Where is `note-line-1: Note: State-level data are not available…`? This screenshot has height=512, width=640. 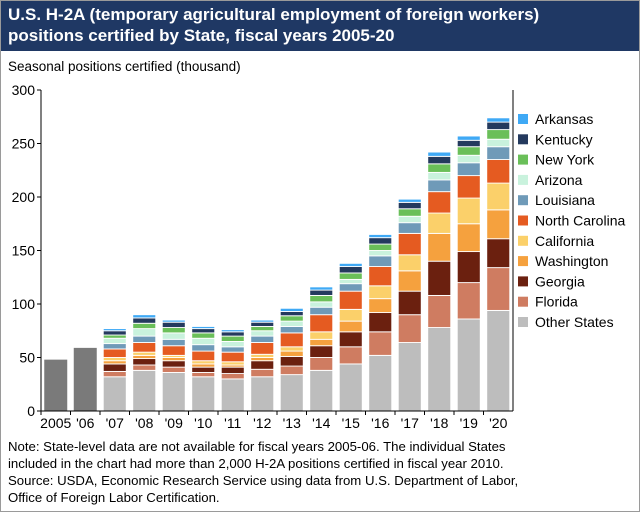
note-line-1: Note: State-level data are not available… is located at coordinates (257, 446).